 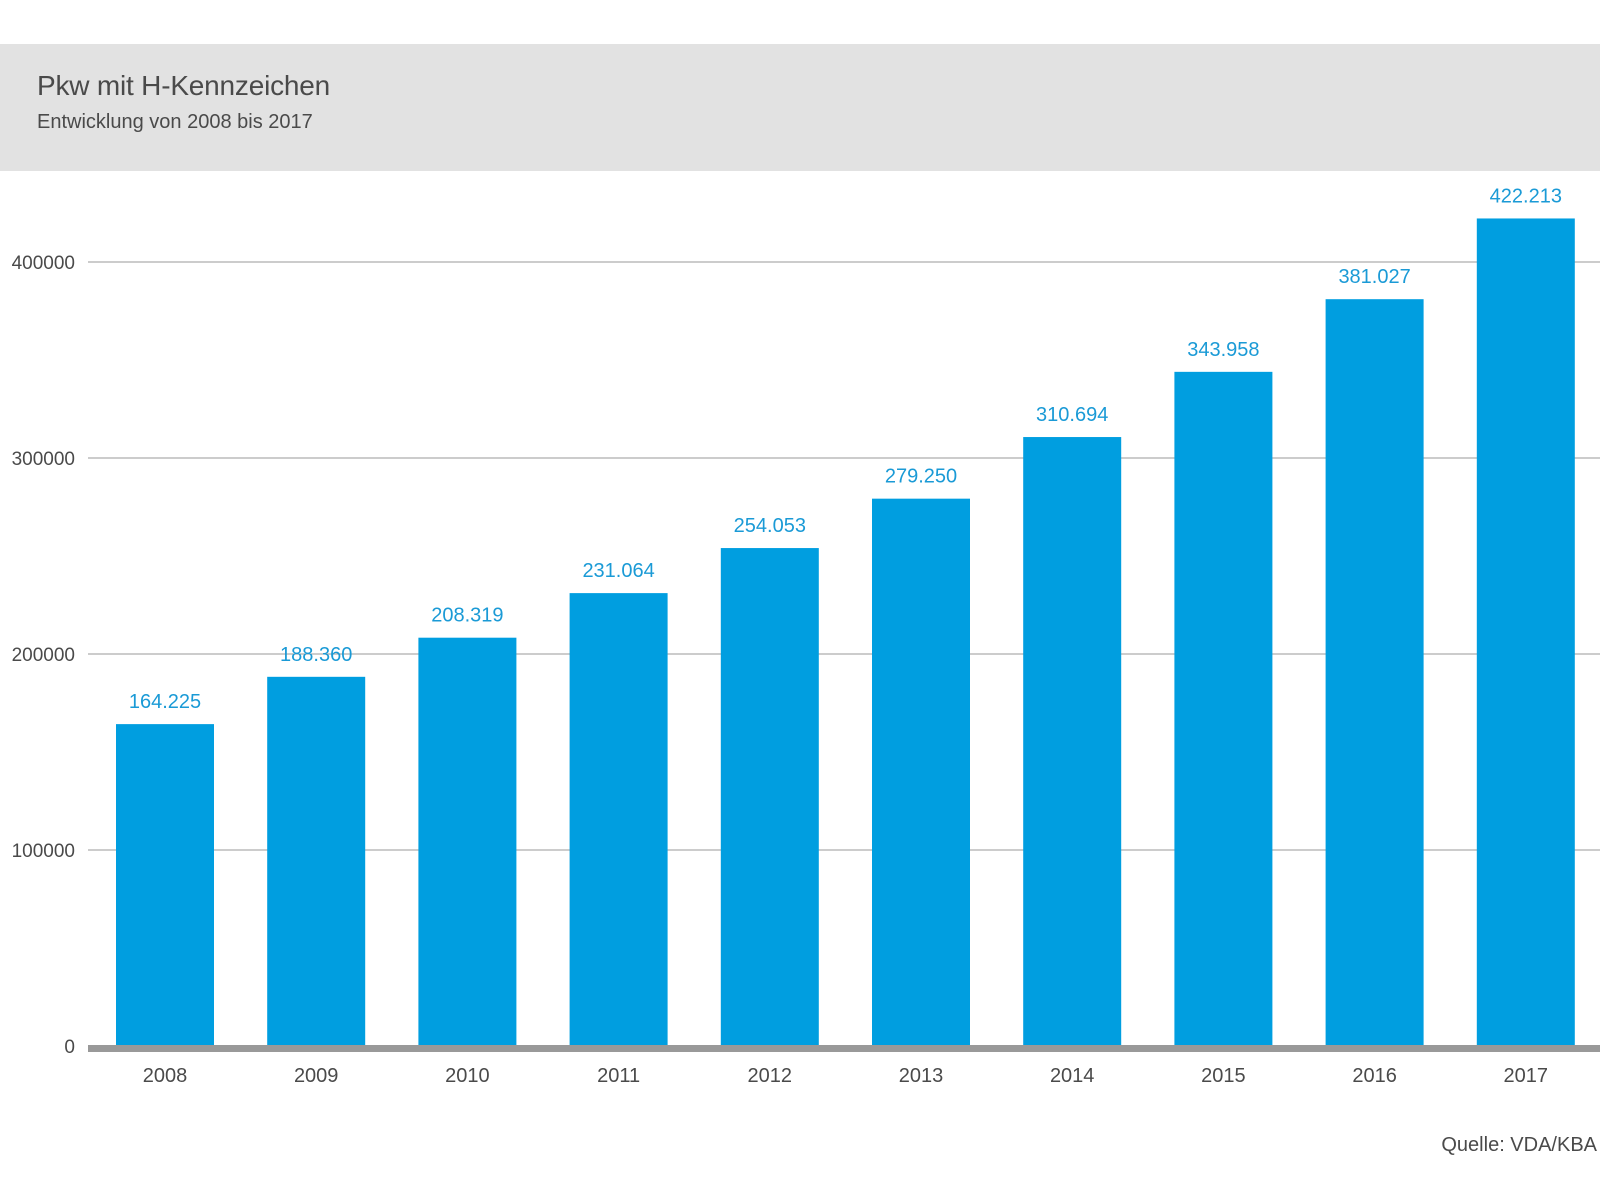 I want to click on bar-value-label: 208.319, so click(x=467, y=616).